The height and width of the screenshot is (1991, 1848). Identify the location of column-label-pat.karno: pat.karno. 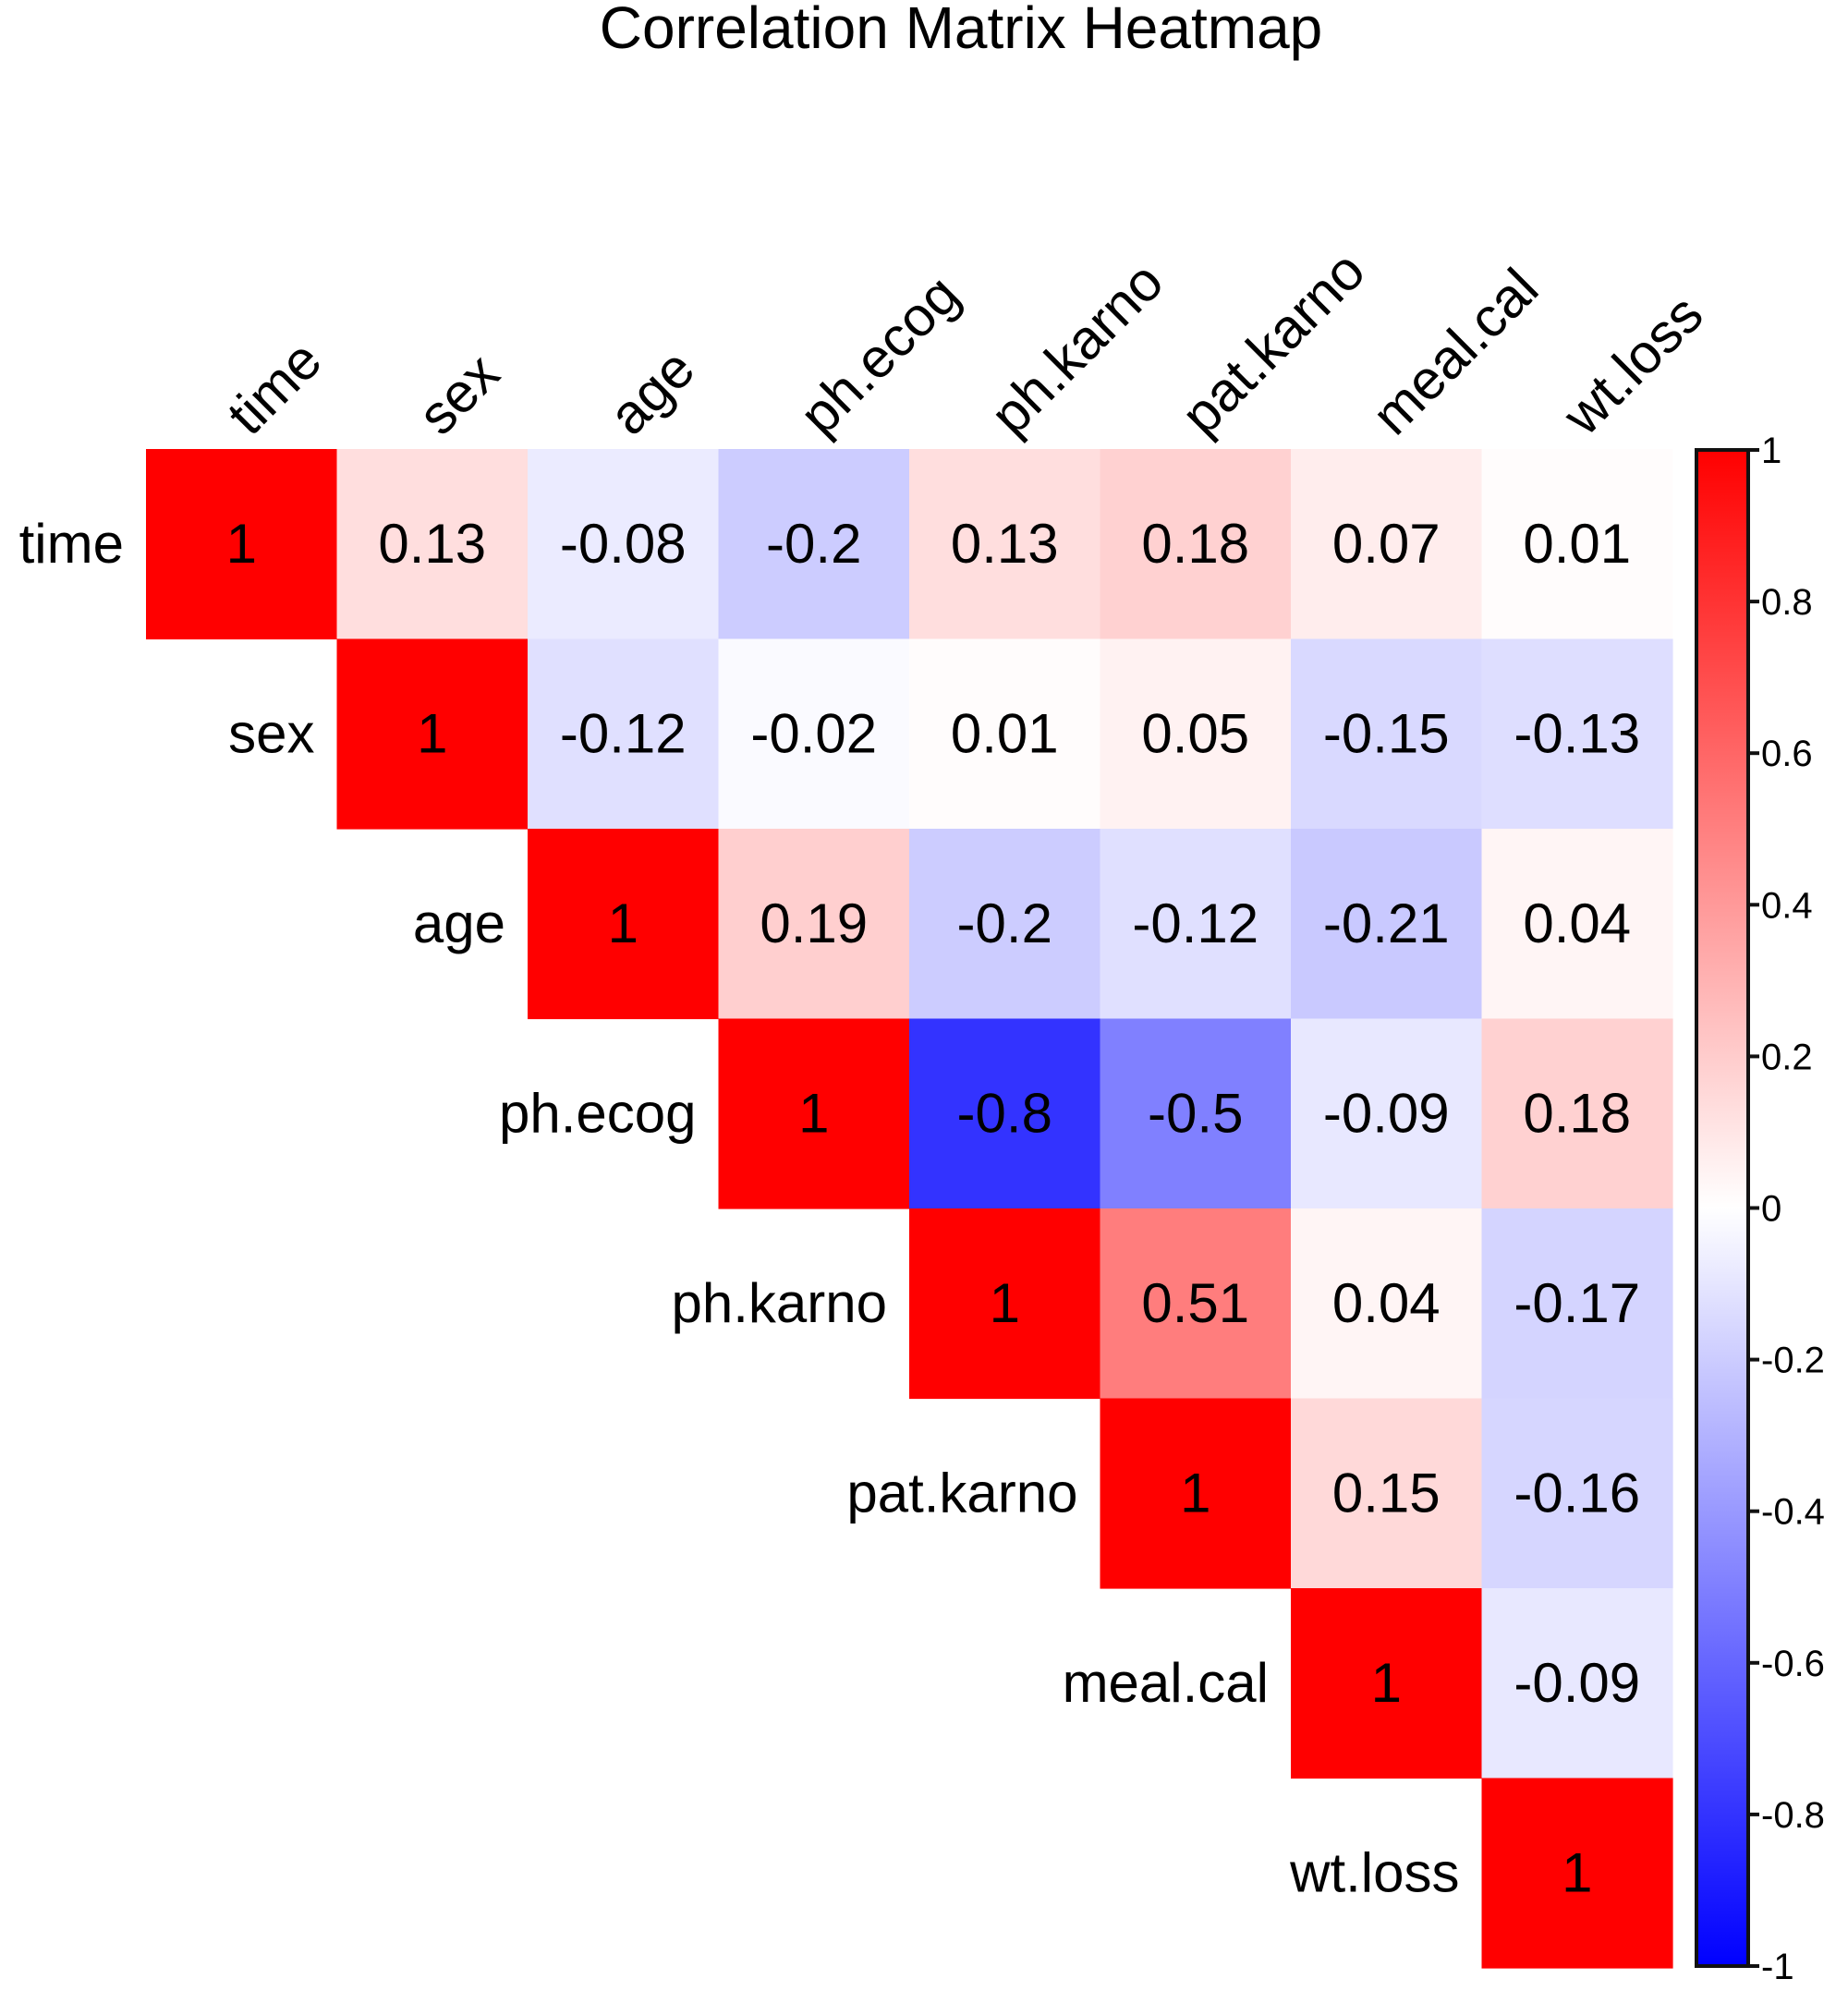
(1274, 343).